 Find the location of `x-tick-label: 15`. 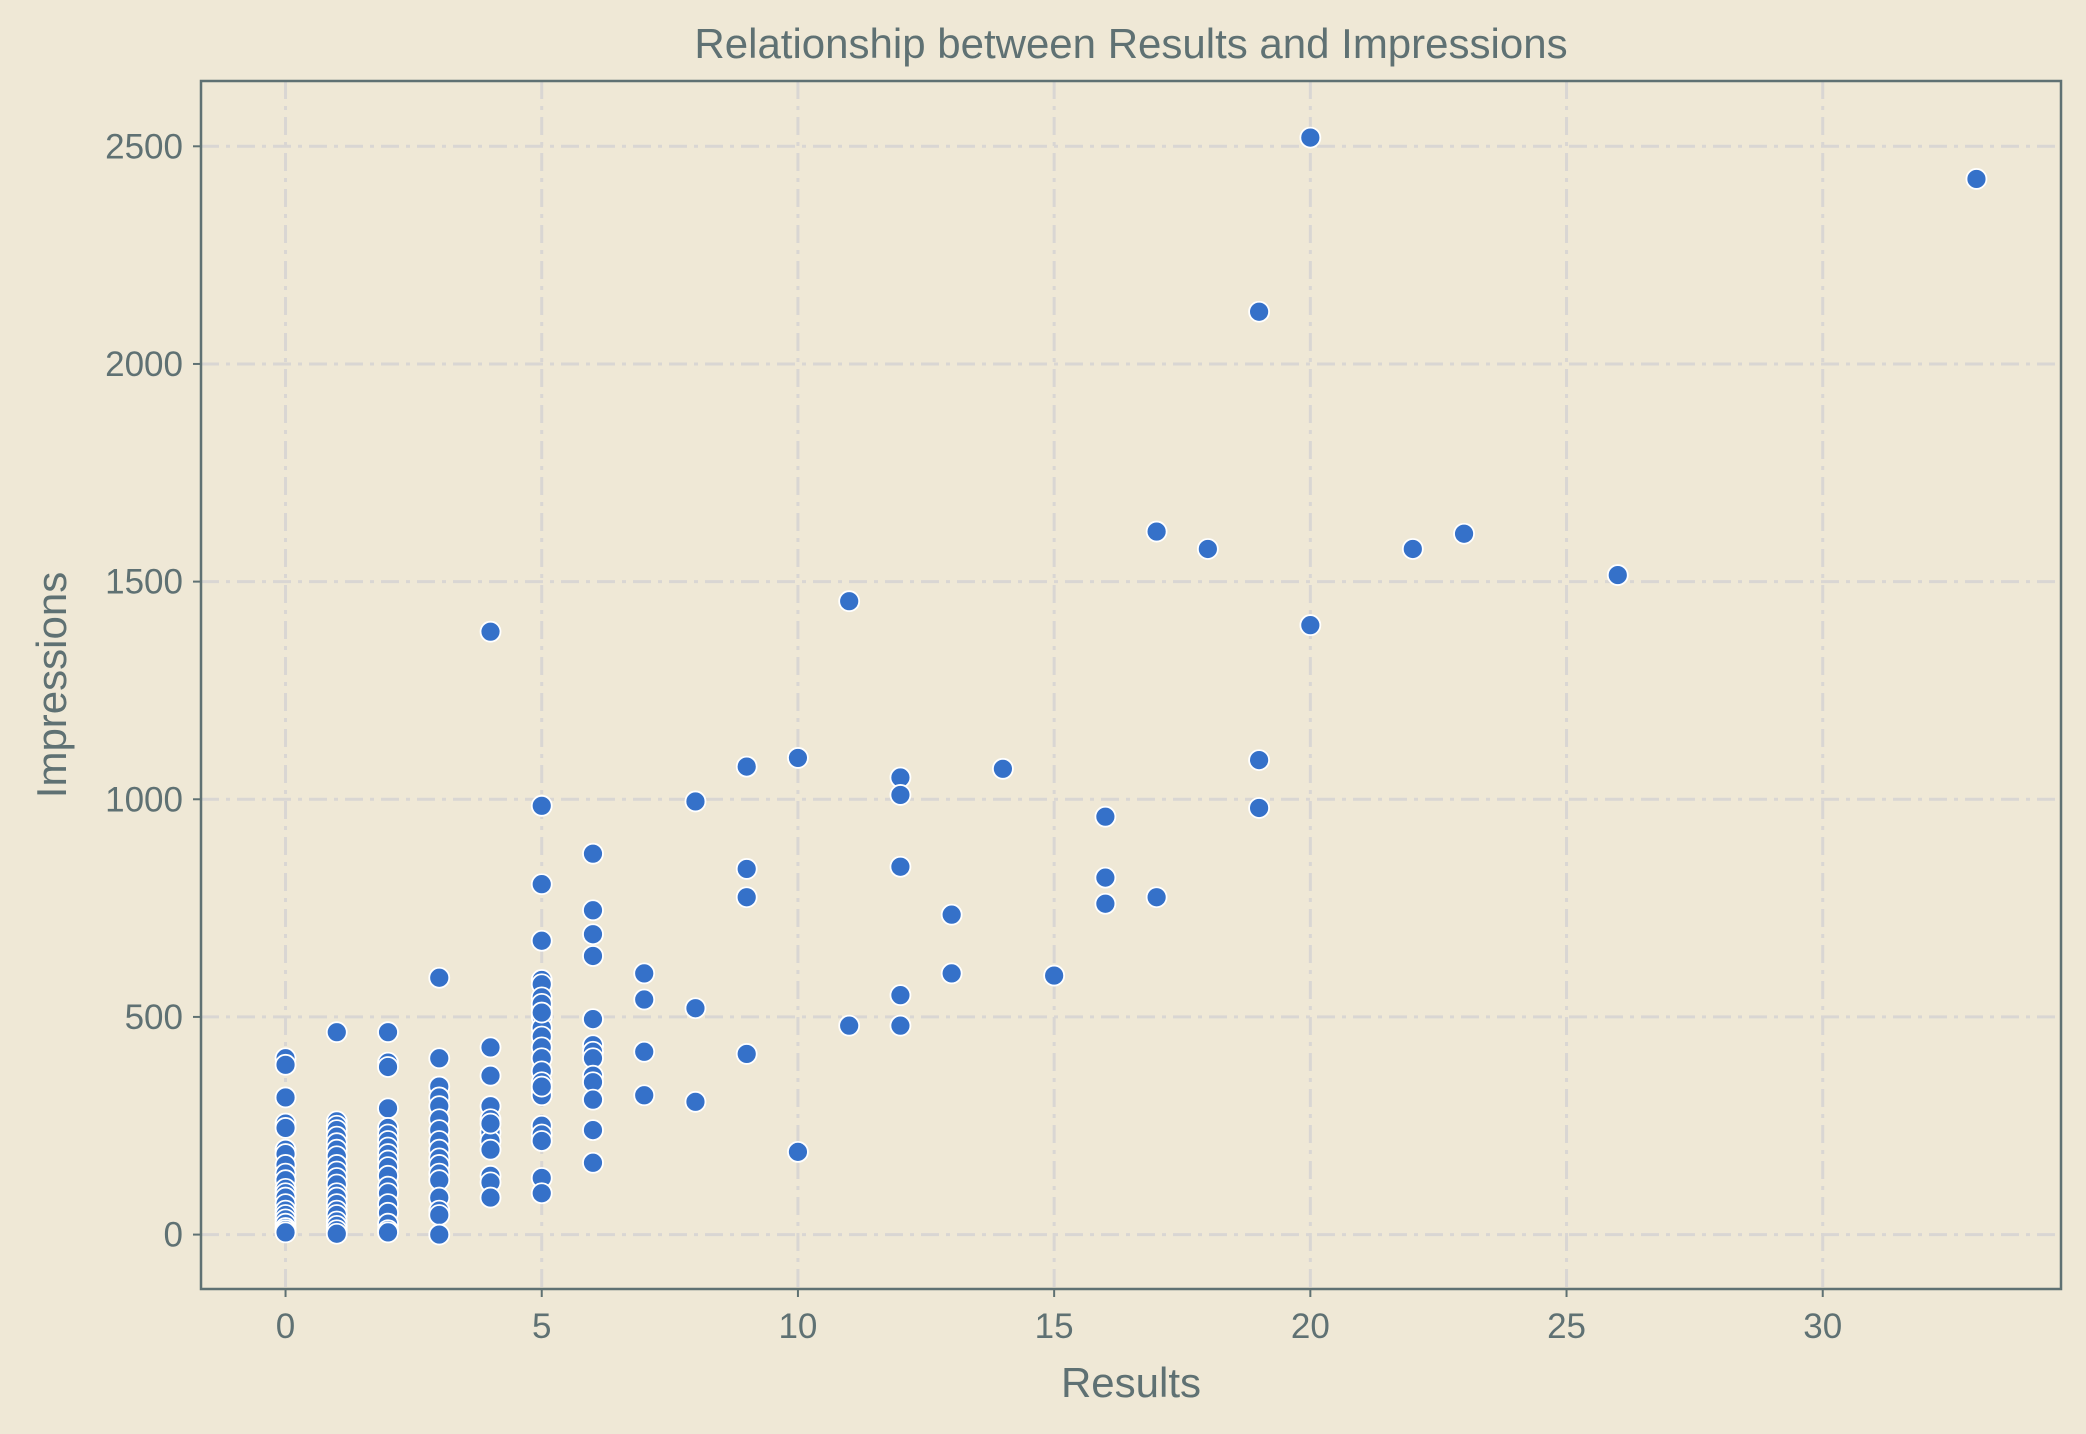

x-tick-label: 15 is located at coordinates (1054, 1326).